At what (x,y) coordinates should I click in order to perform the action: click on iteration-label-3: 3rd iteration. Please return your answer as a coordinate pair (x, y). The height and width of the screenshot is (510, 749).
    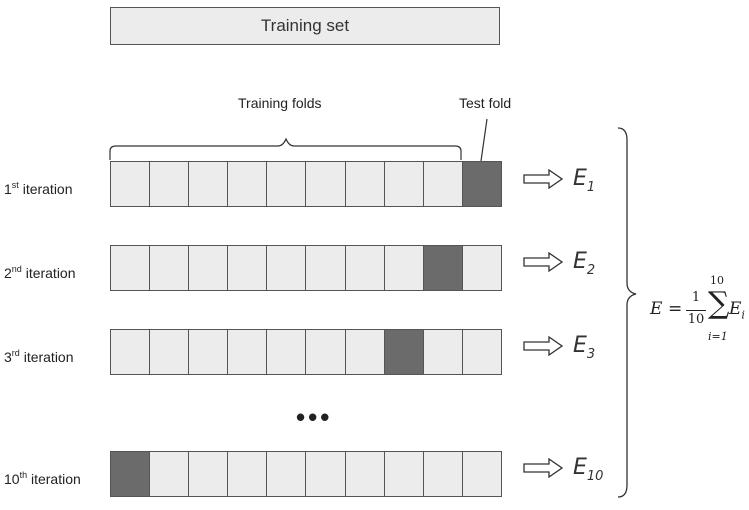
    Looking at the image, I should click on (39, 356).